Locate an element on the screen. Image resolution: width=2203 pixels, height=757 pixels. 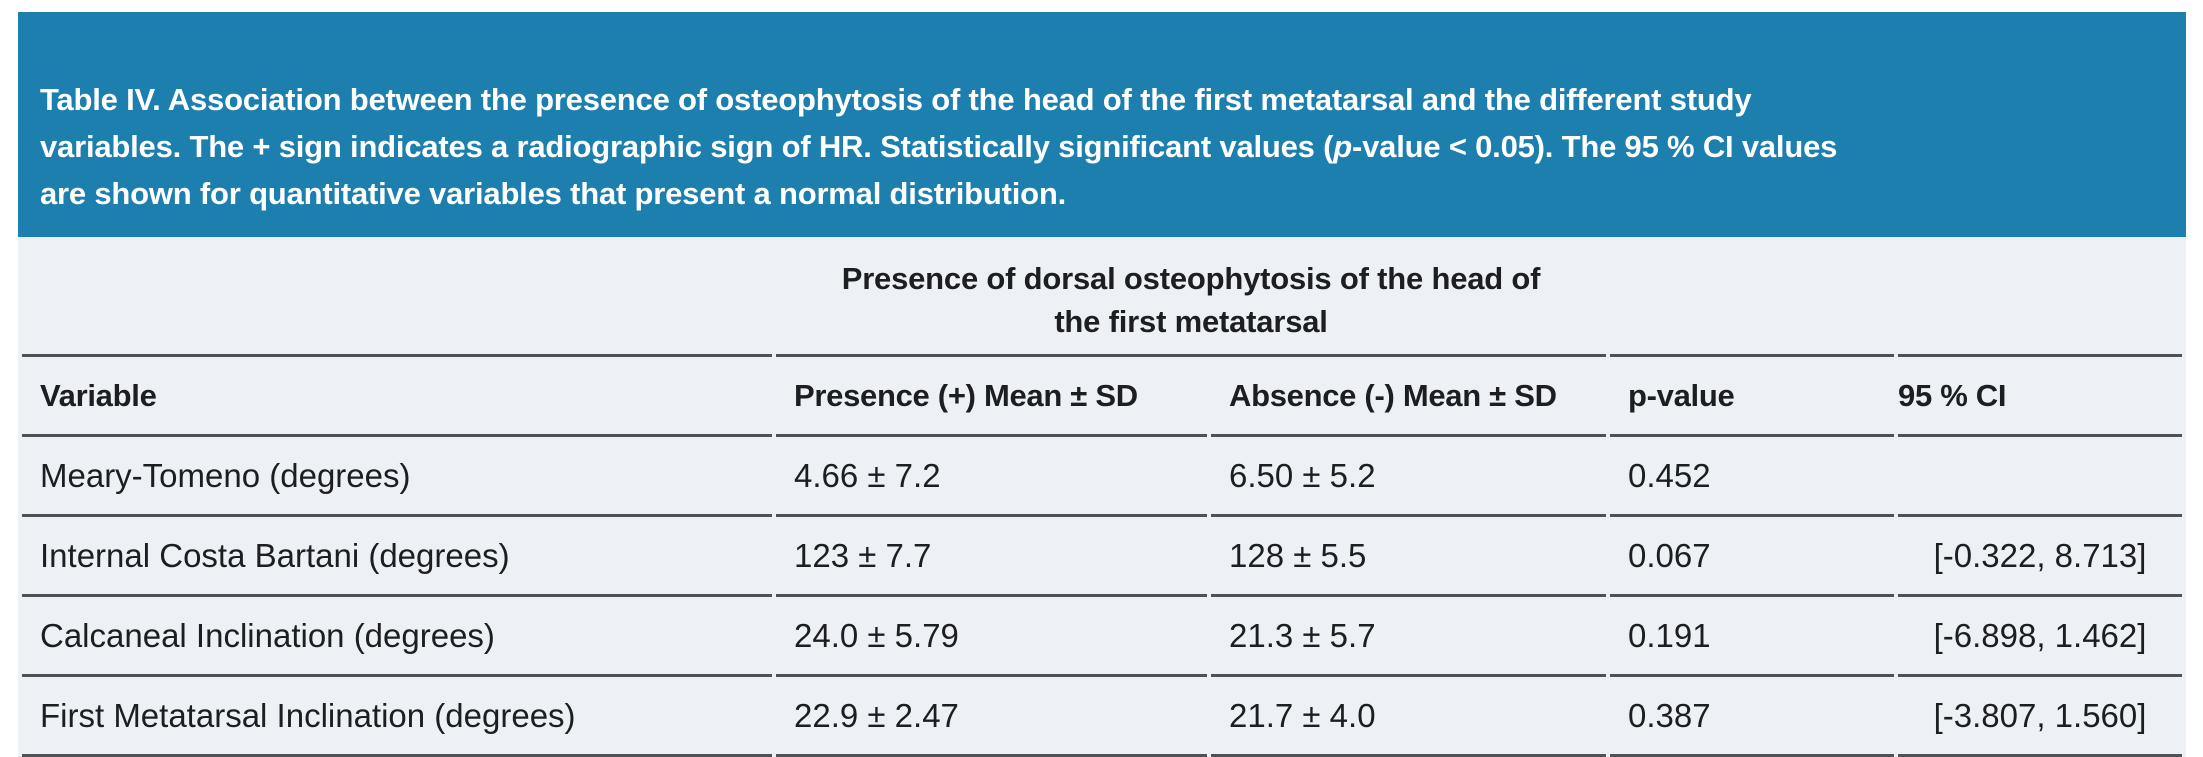
cell-ci is located at coordinates (2040, 477).